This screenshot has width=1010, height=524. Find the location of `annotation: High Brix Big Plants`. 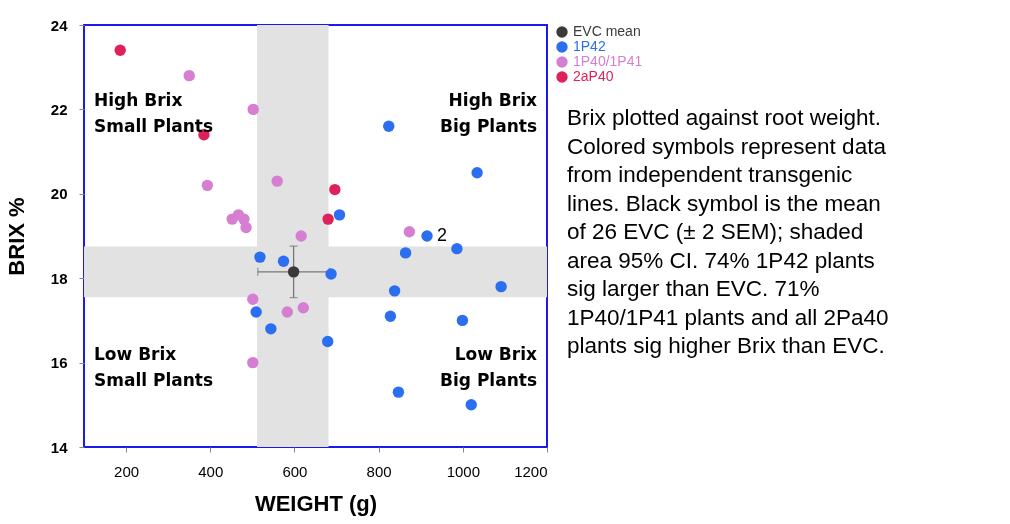

annotation: High Brix Big Plants is located at coordinates (489, 113).